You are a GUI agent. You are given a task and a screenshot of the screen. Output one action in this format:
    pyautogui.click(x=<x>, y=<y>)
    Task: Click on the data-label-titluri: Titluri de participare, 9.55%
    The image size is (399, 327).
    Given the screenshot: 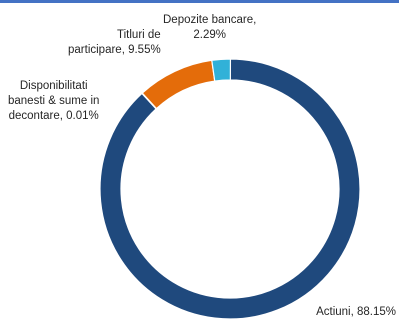 What is the action you would take?
    pyautogui.click(x=114, y=42)
    